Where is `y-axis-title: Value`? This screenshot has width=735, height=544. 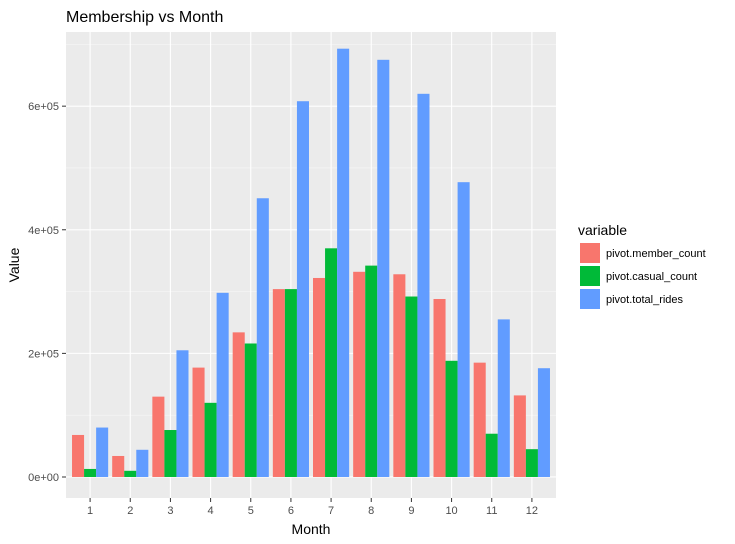
y-axis-title: Value is located at coordinates (14, 264).